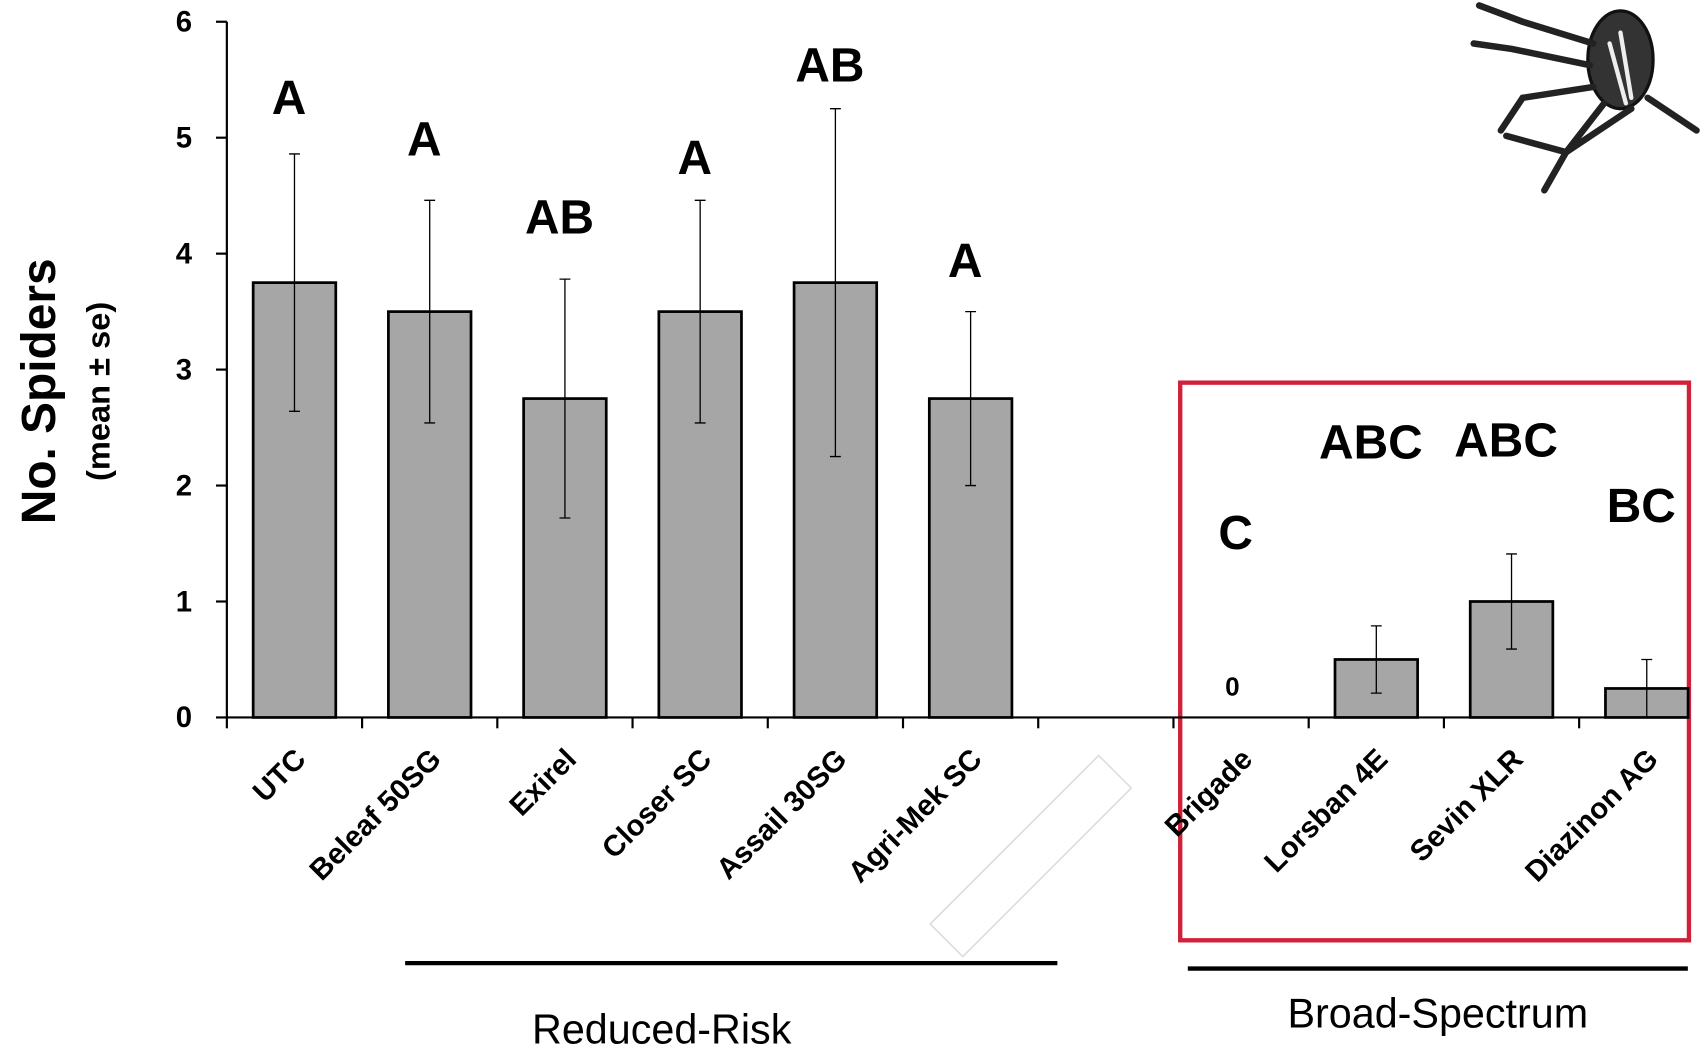 This screenshot has height=1049, width=1706. What do you see at coordinates (184, 485) in the screenshot?
I see `y-tick-label: 2` at bounding box center [184, 485].